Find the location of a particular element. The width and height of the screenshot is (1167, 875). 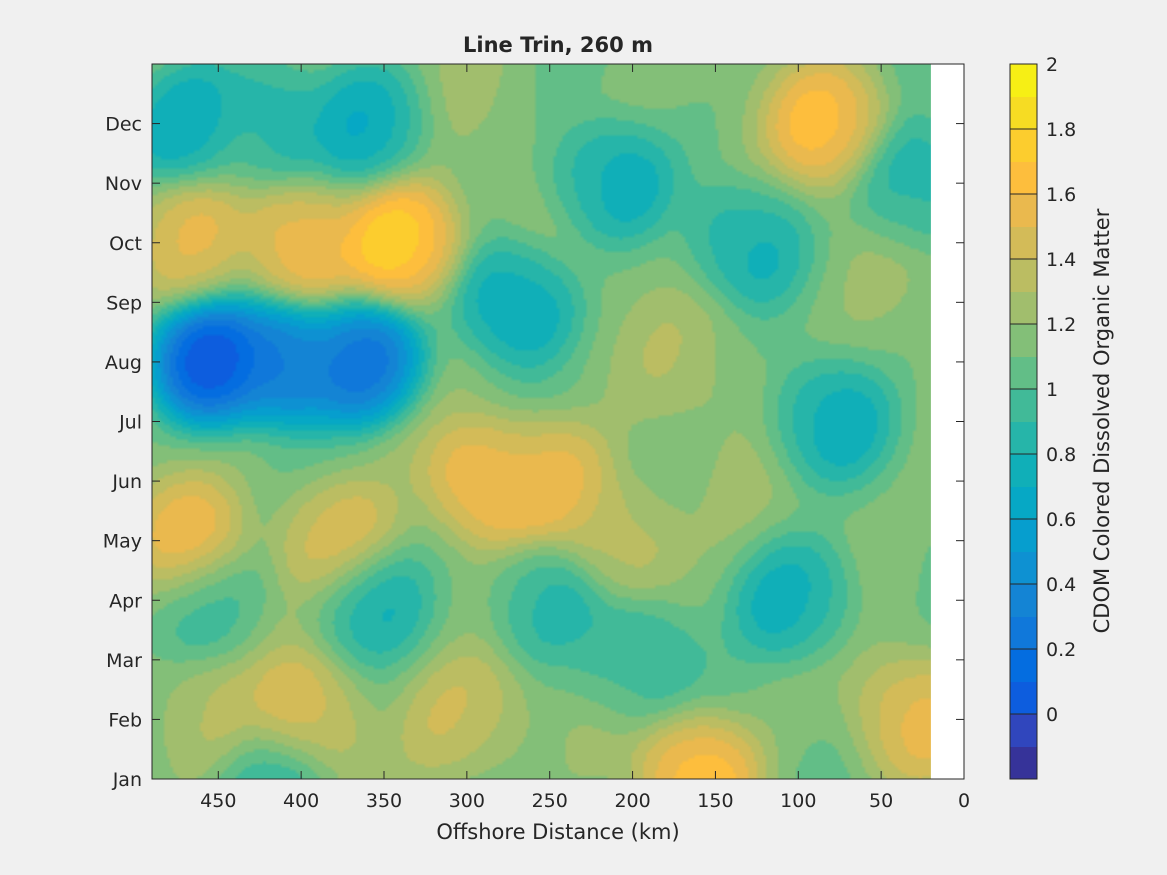

x-axis-label: Offshore Distance (km) is located at coordinates (557, 832).